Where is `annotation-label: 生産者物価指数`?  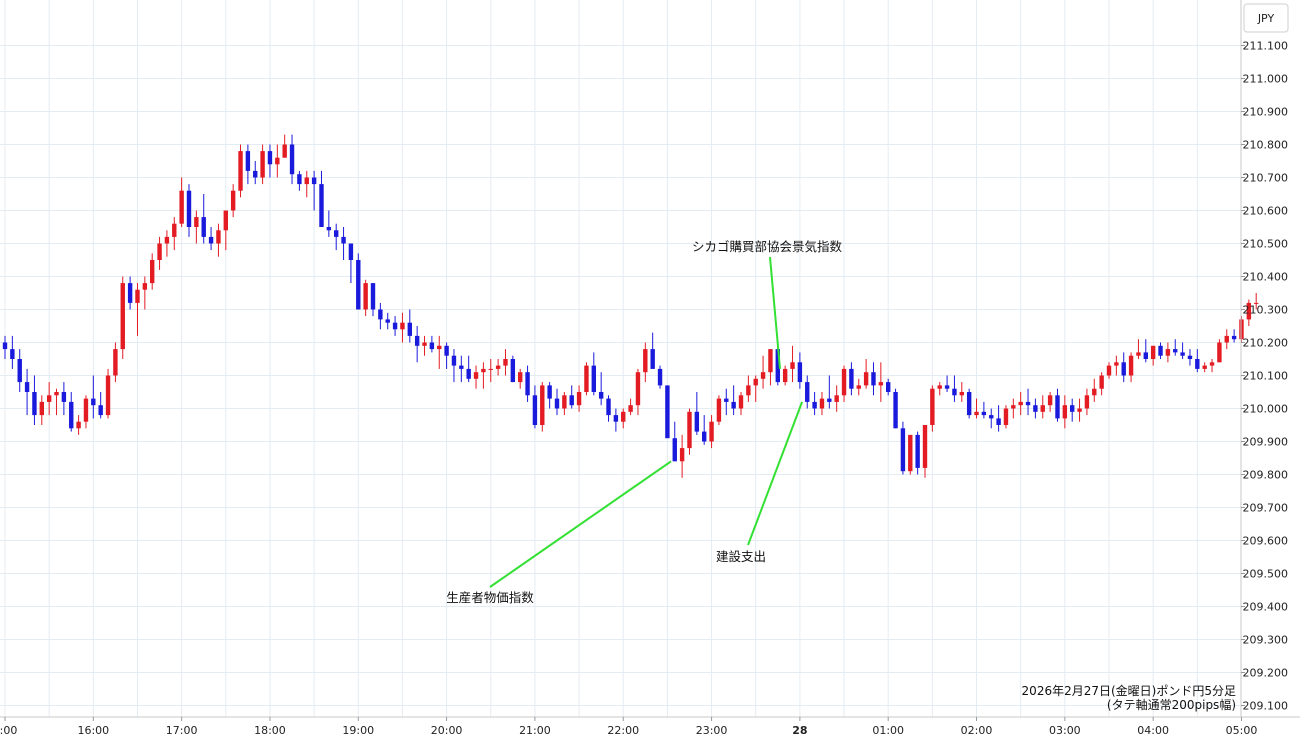
annotation-label: 生産者物価指数 is located at coordinates (490, 597).